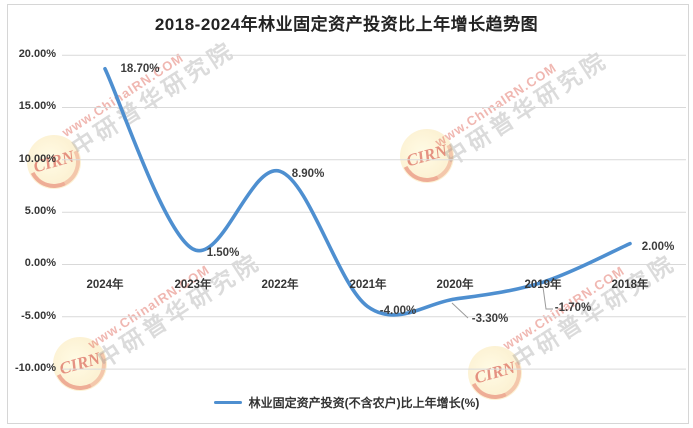 The height and width of the screenshot is (428, 693). Describe the element at coordinates (368, 285) in the screenshot. I see `x-axis-category-label: 2021年` at that location.